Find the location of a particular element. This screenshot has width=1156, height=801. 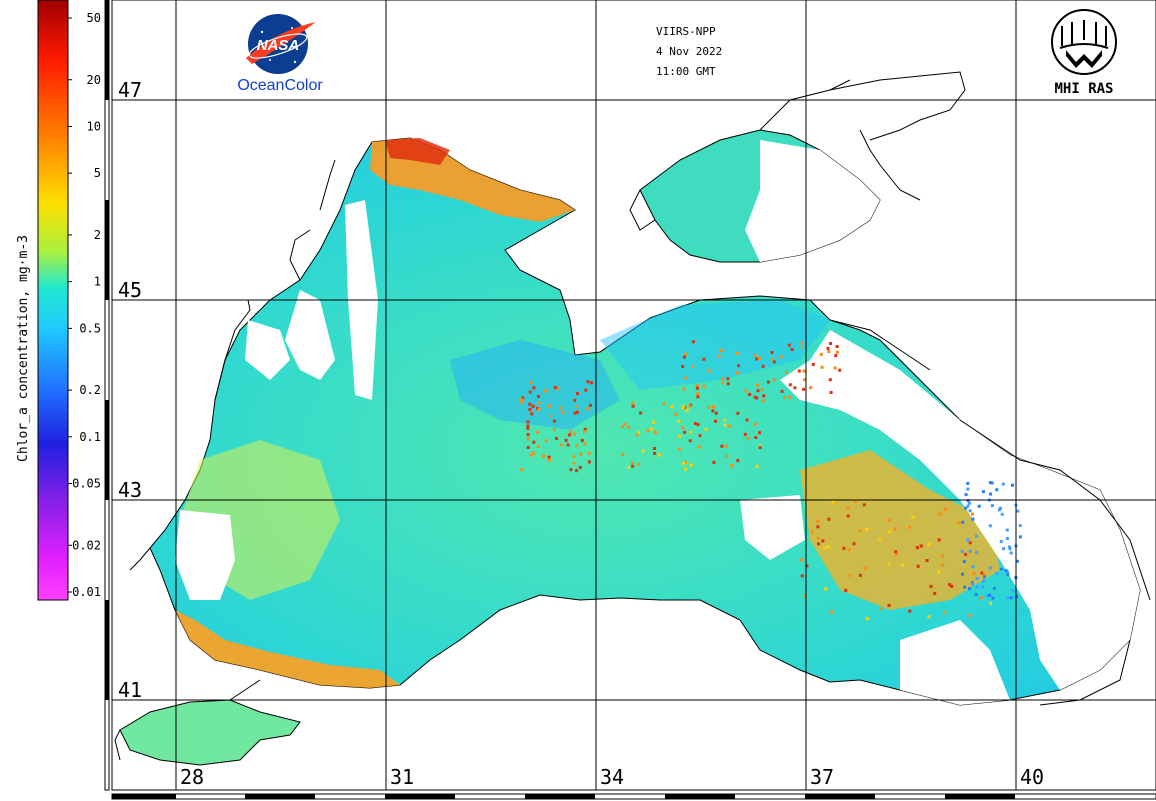

lon-label-34: 34 is located at coordinates (612, 777).